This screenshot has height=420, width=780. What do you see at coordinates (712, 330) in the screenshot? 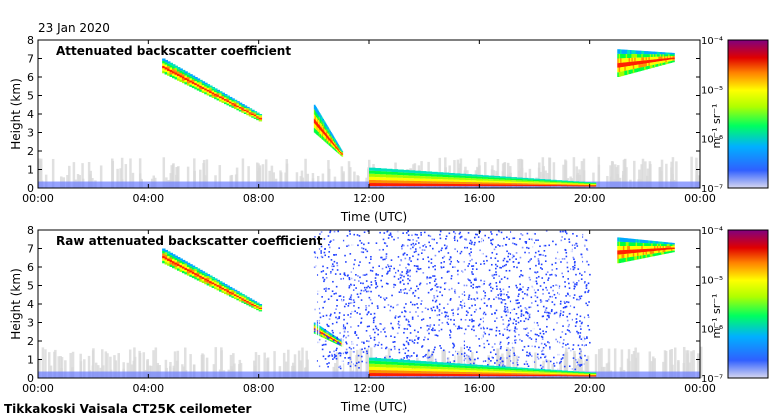
I see `colorbar-tick-label: 10⁻⁶` at bounding box center [712, 330].